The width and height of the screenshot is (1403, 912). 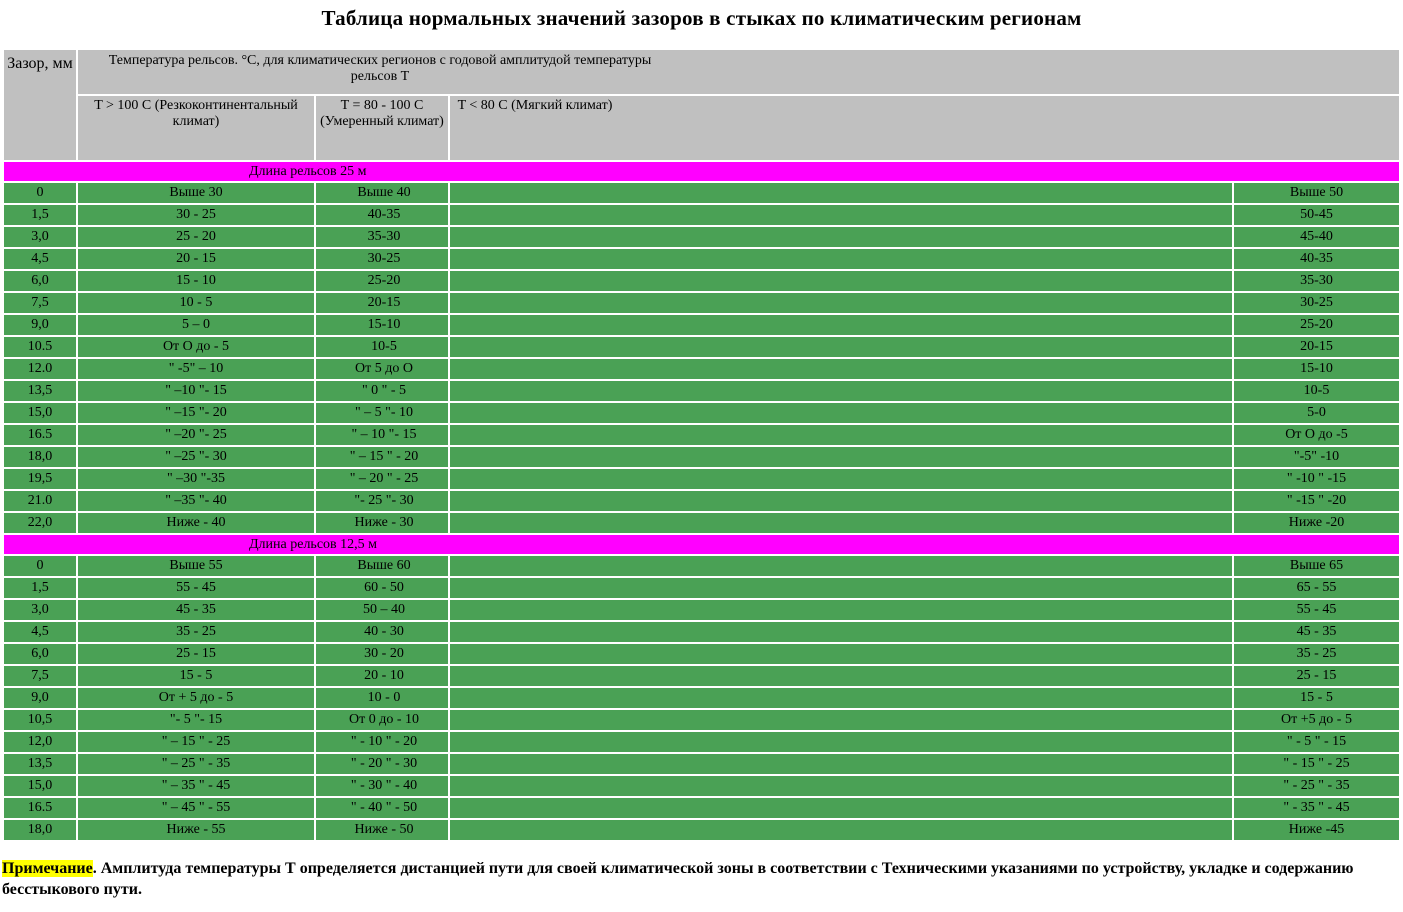 What do you see at coordinates (382, 457) in the screenshot?
I see `moderate-cell: " – 15 " - 20` at bounding box center [382, 457].